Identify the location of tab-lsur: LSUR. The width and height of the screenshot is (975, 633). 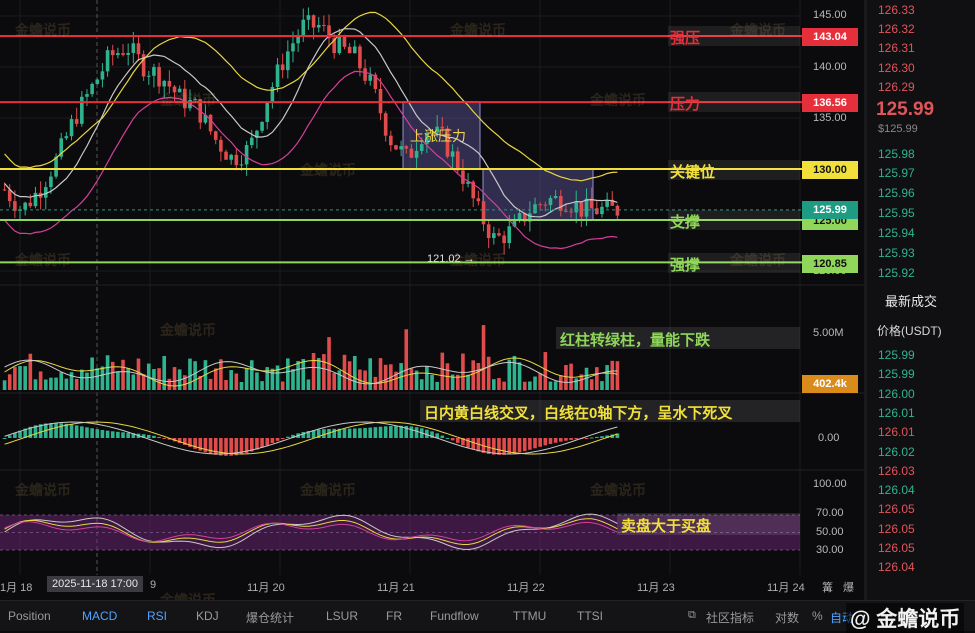
(342, 616).